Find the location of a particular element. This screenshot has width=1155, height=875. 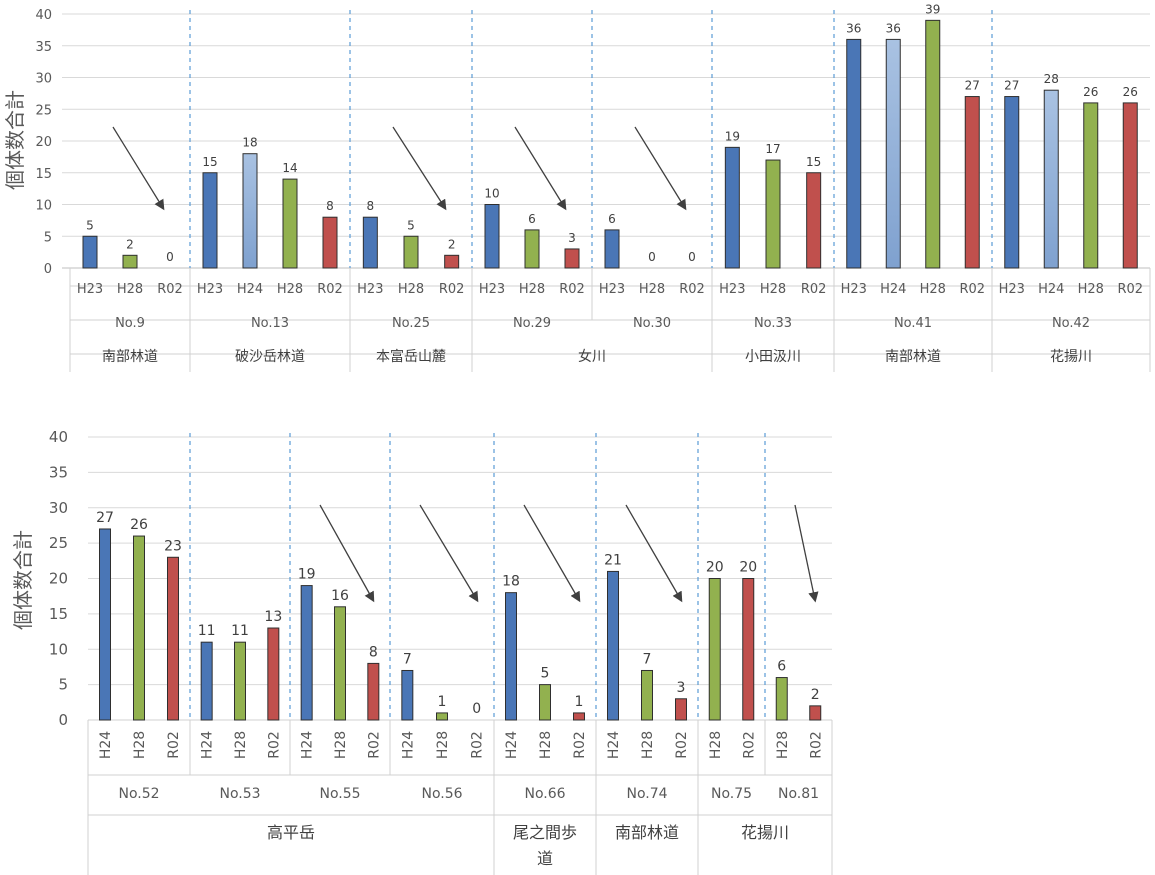

area-label: 女川 is located at coordinates (592, 356).